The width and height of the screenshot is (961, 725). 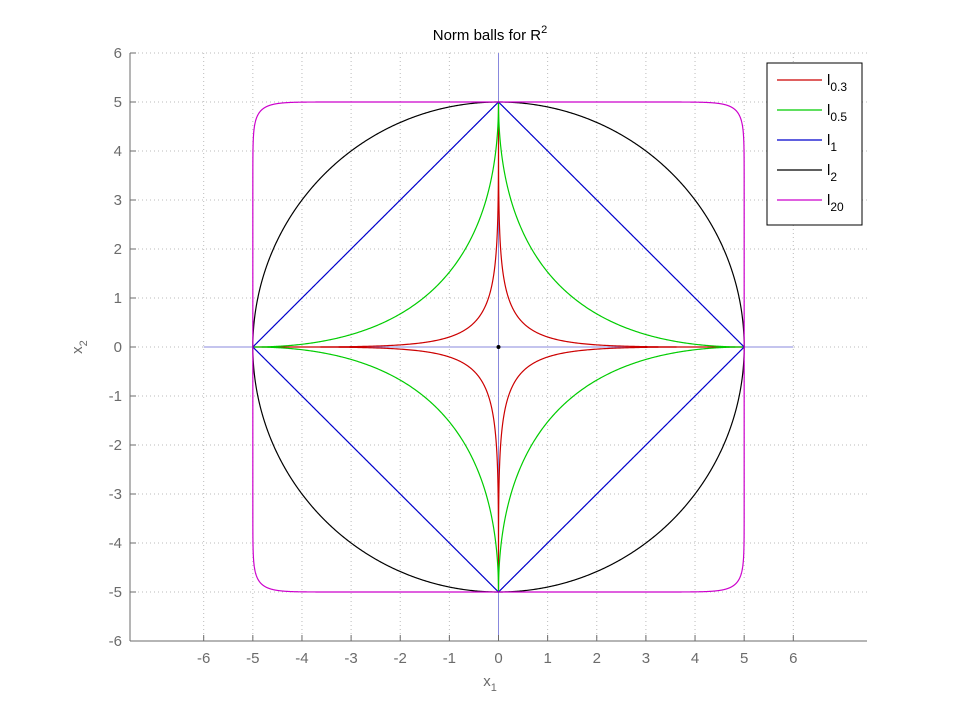 What do you see at coordinates (203, 658) in the screenshot?
I see `x-tick-label: -6` at bounding box center [203, 658].